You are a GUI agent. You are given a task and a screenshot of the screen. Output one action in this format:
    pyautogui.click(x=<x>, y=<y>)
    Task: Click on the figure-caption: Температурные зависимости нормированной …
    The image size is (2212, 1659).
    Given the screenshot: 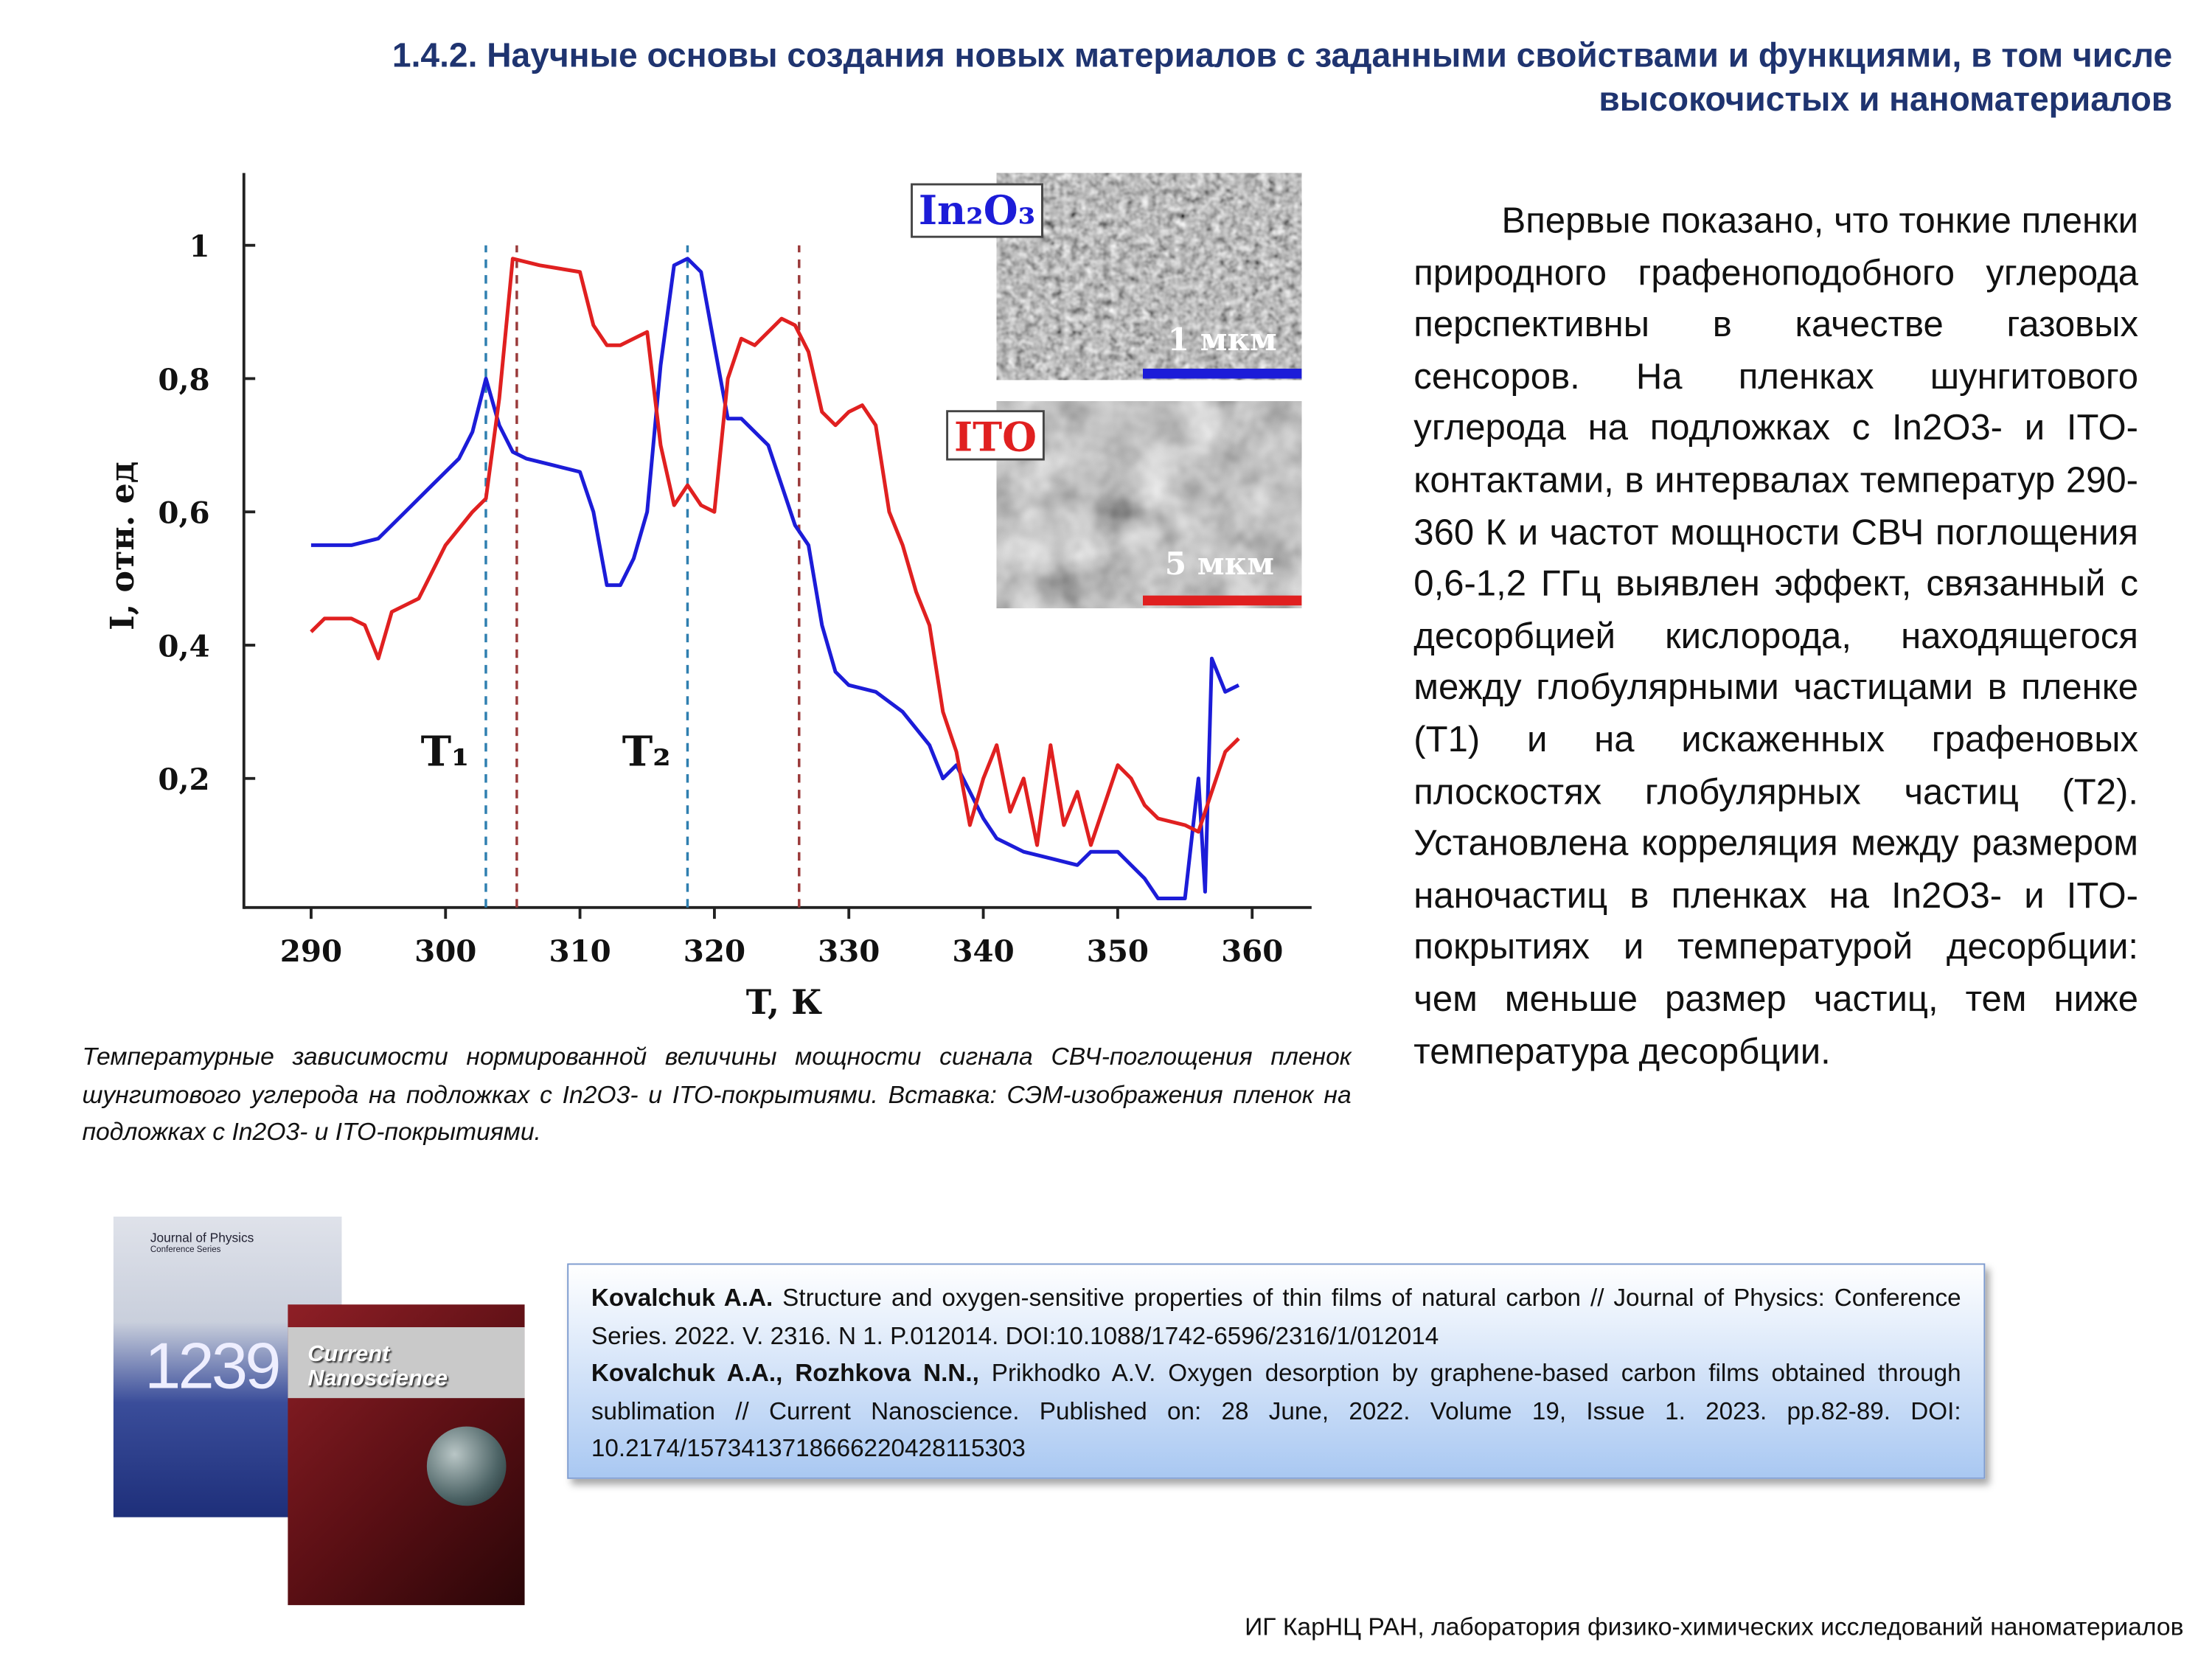 What is the action you would take?
    pyautogui.click(x=717, y=1094)
    